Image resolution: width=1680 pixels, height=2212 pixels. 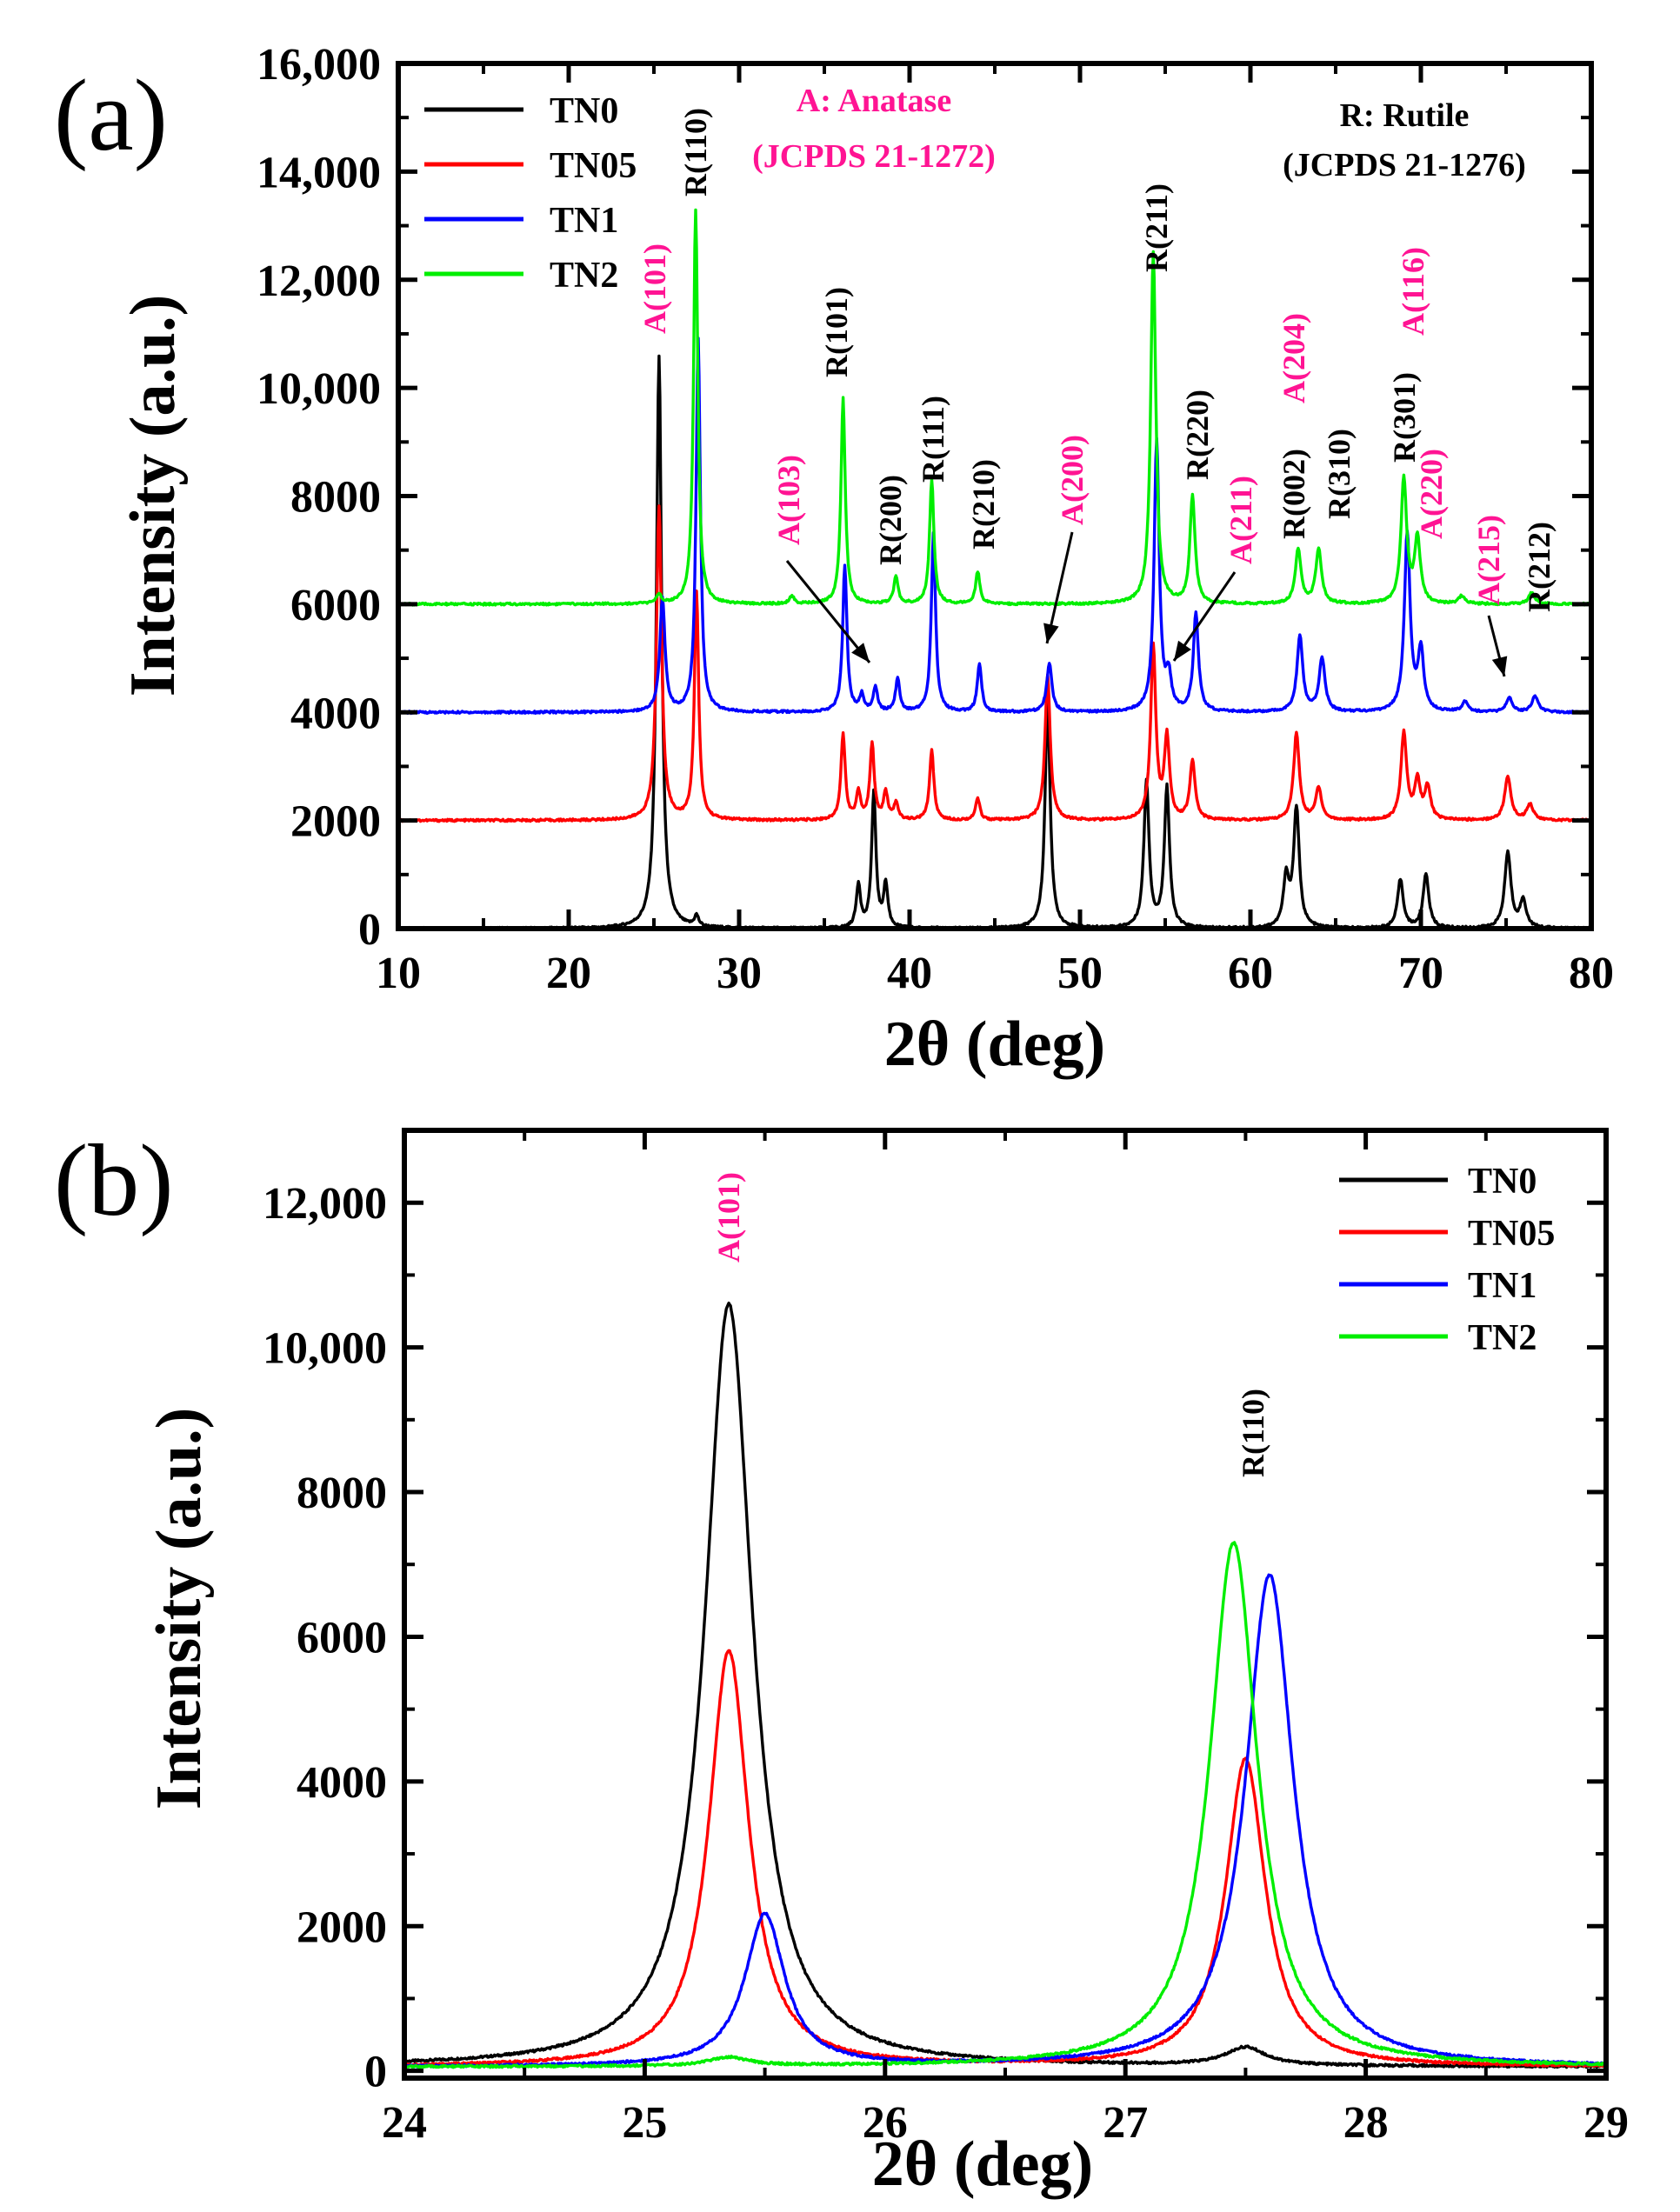 I want to click on x-tick-label: 40, so click(x=909, y=973).